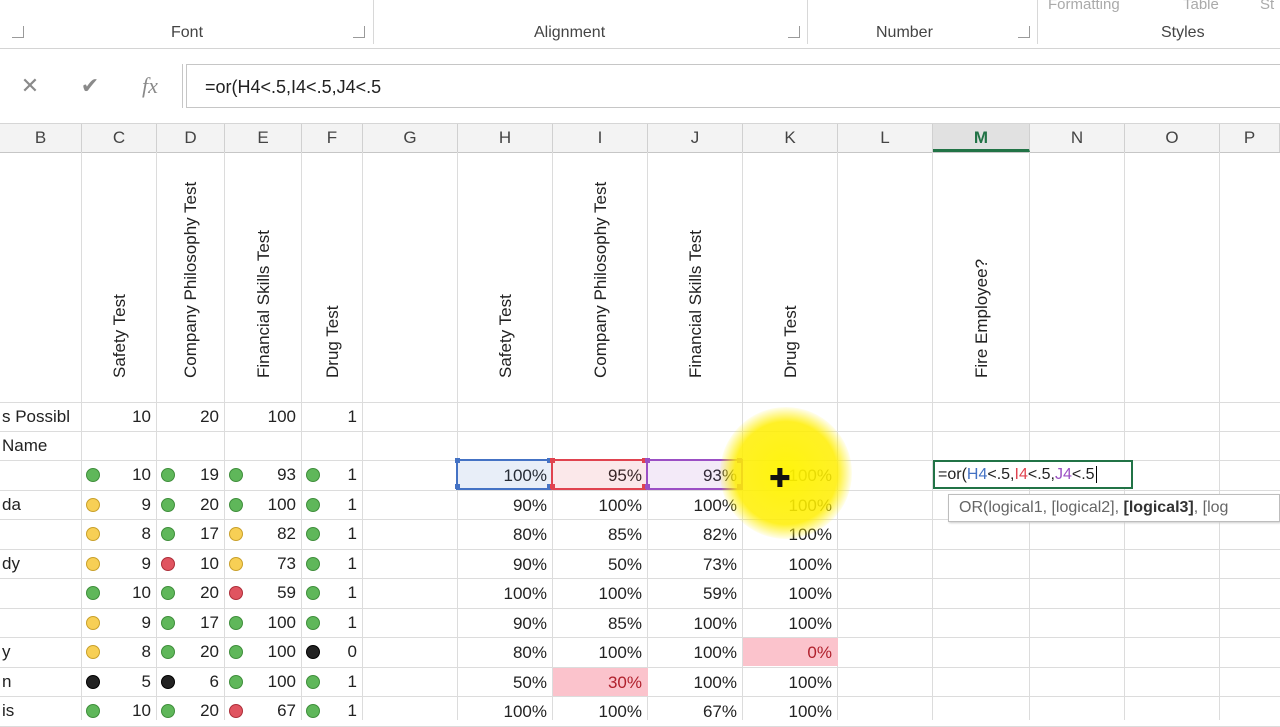 The width and height of the screenshot is (1280, 727). What do you see at coordinates (600, 681) in the screenshot?
I see `percent-i: 30%` at bounding box center [600, 681].